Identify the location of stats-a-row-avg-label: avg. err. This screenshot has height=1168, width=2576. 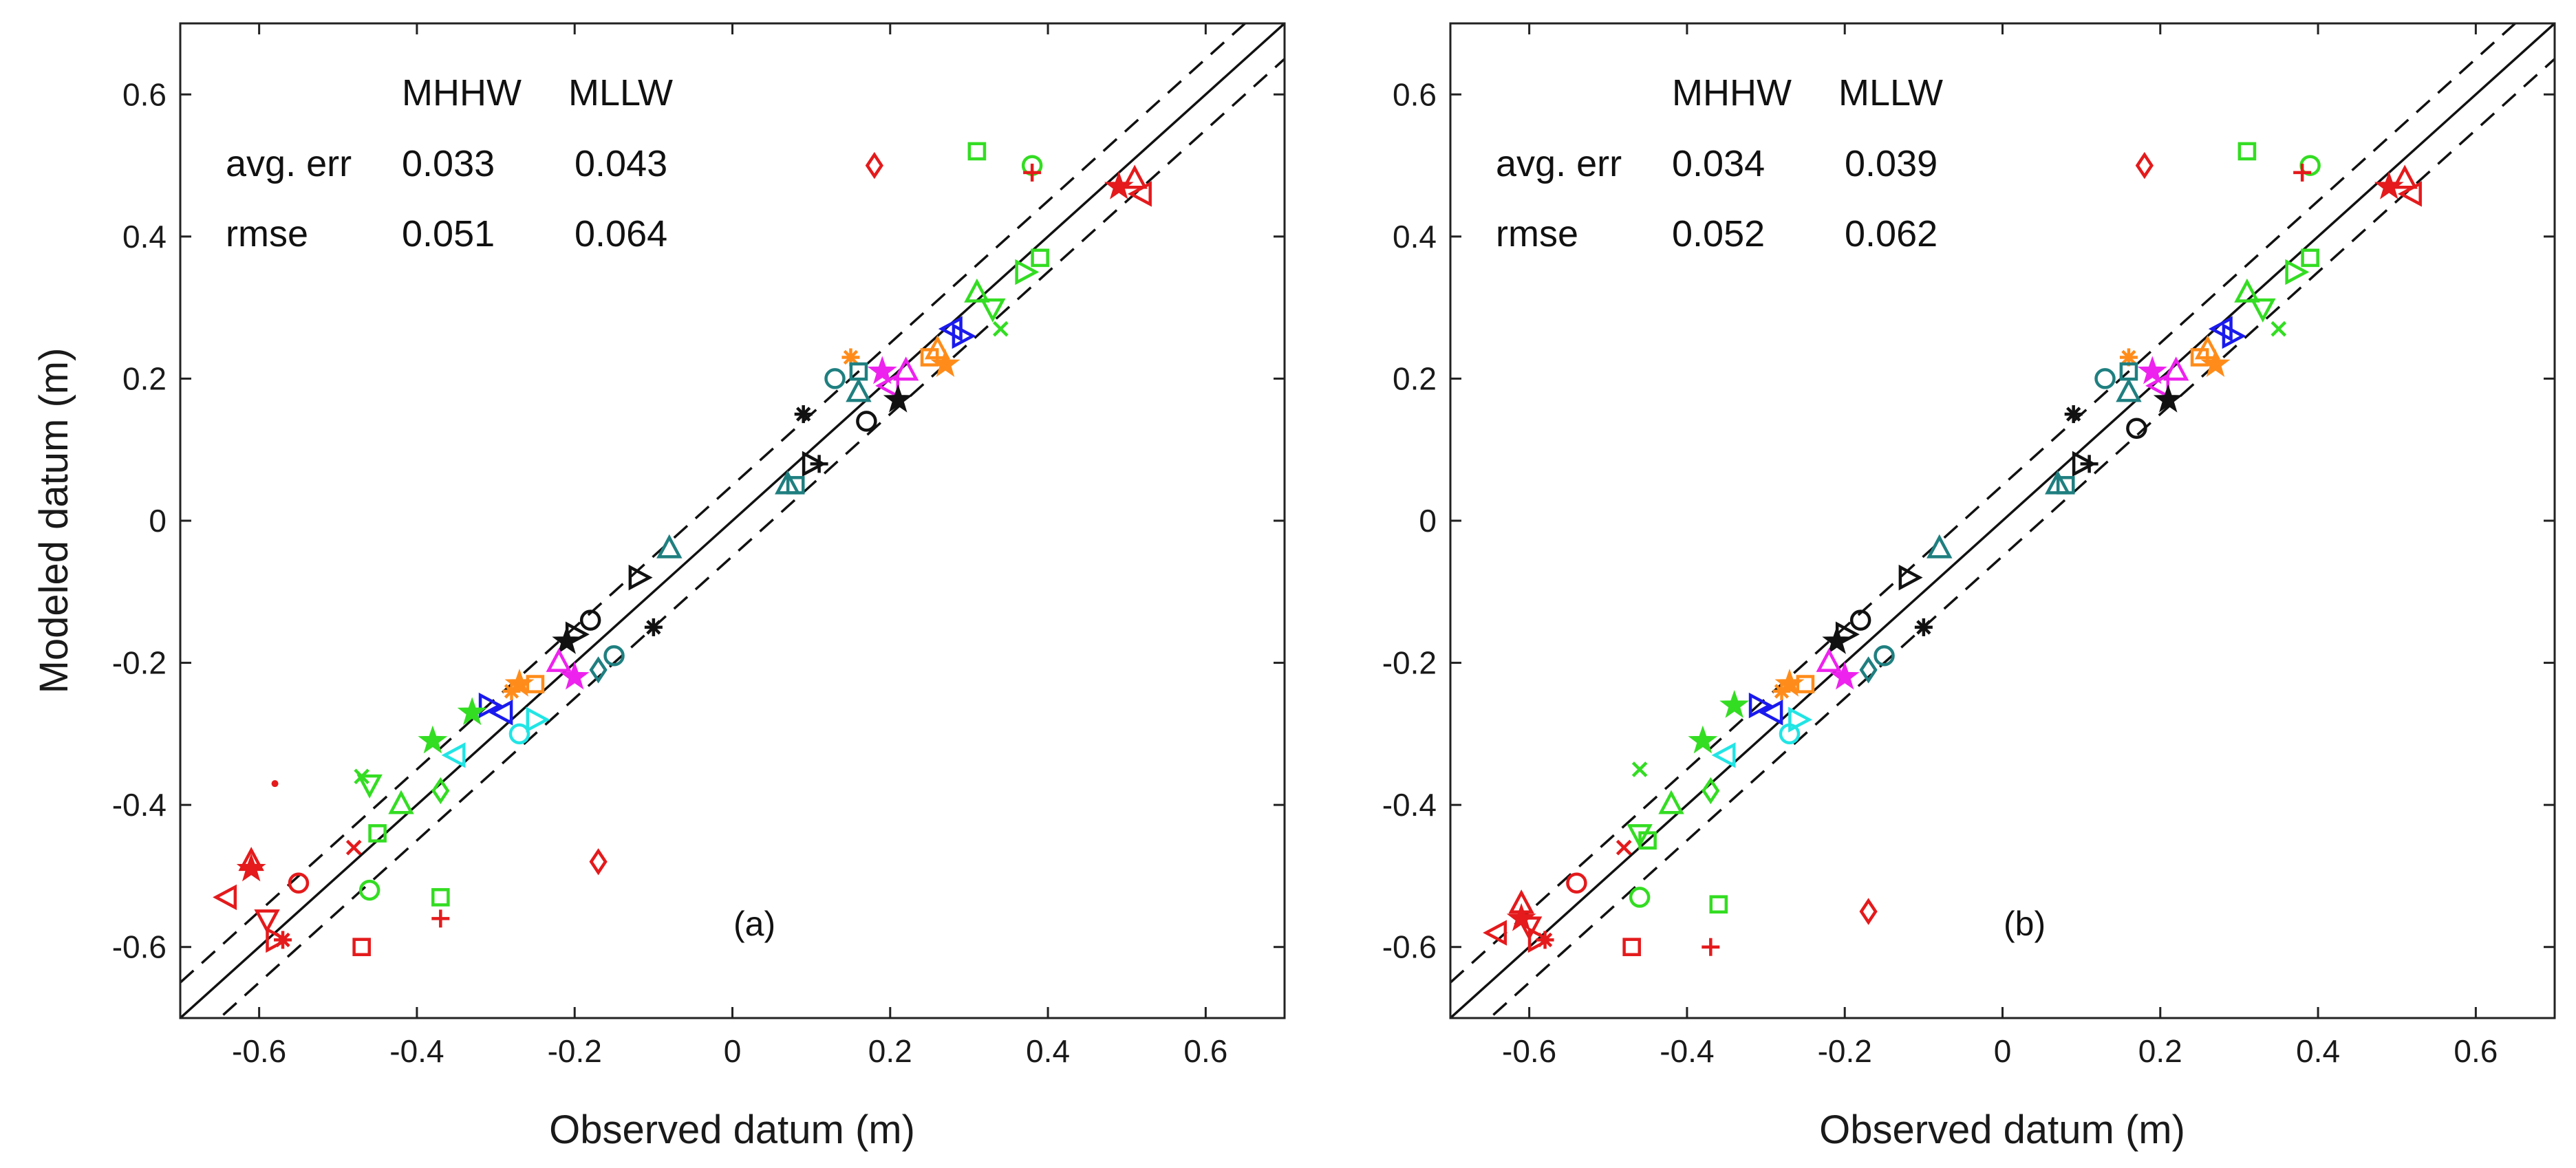
(289, 163).